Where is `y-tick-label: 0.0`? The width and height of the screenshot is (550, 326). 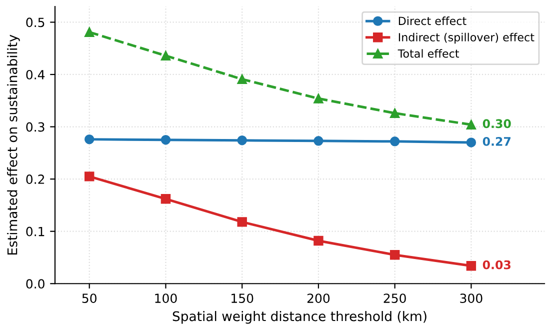
y-tick-label: 0.0 is located at coordinates (35, 284).